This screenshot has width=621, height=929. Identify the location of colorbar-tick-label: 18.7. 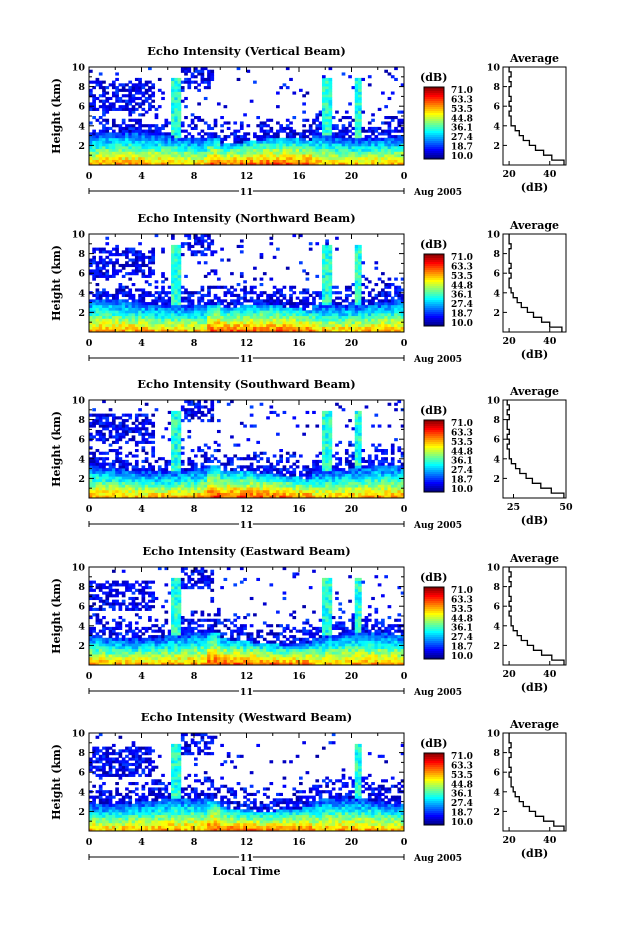
(462, 148).